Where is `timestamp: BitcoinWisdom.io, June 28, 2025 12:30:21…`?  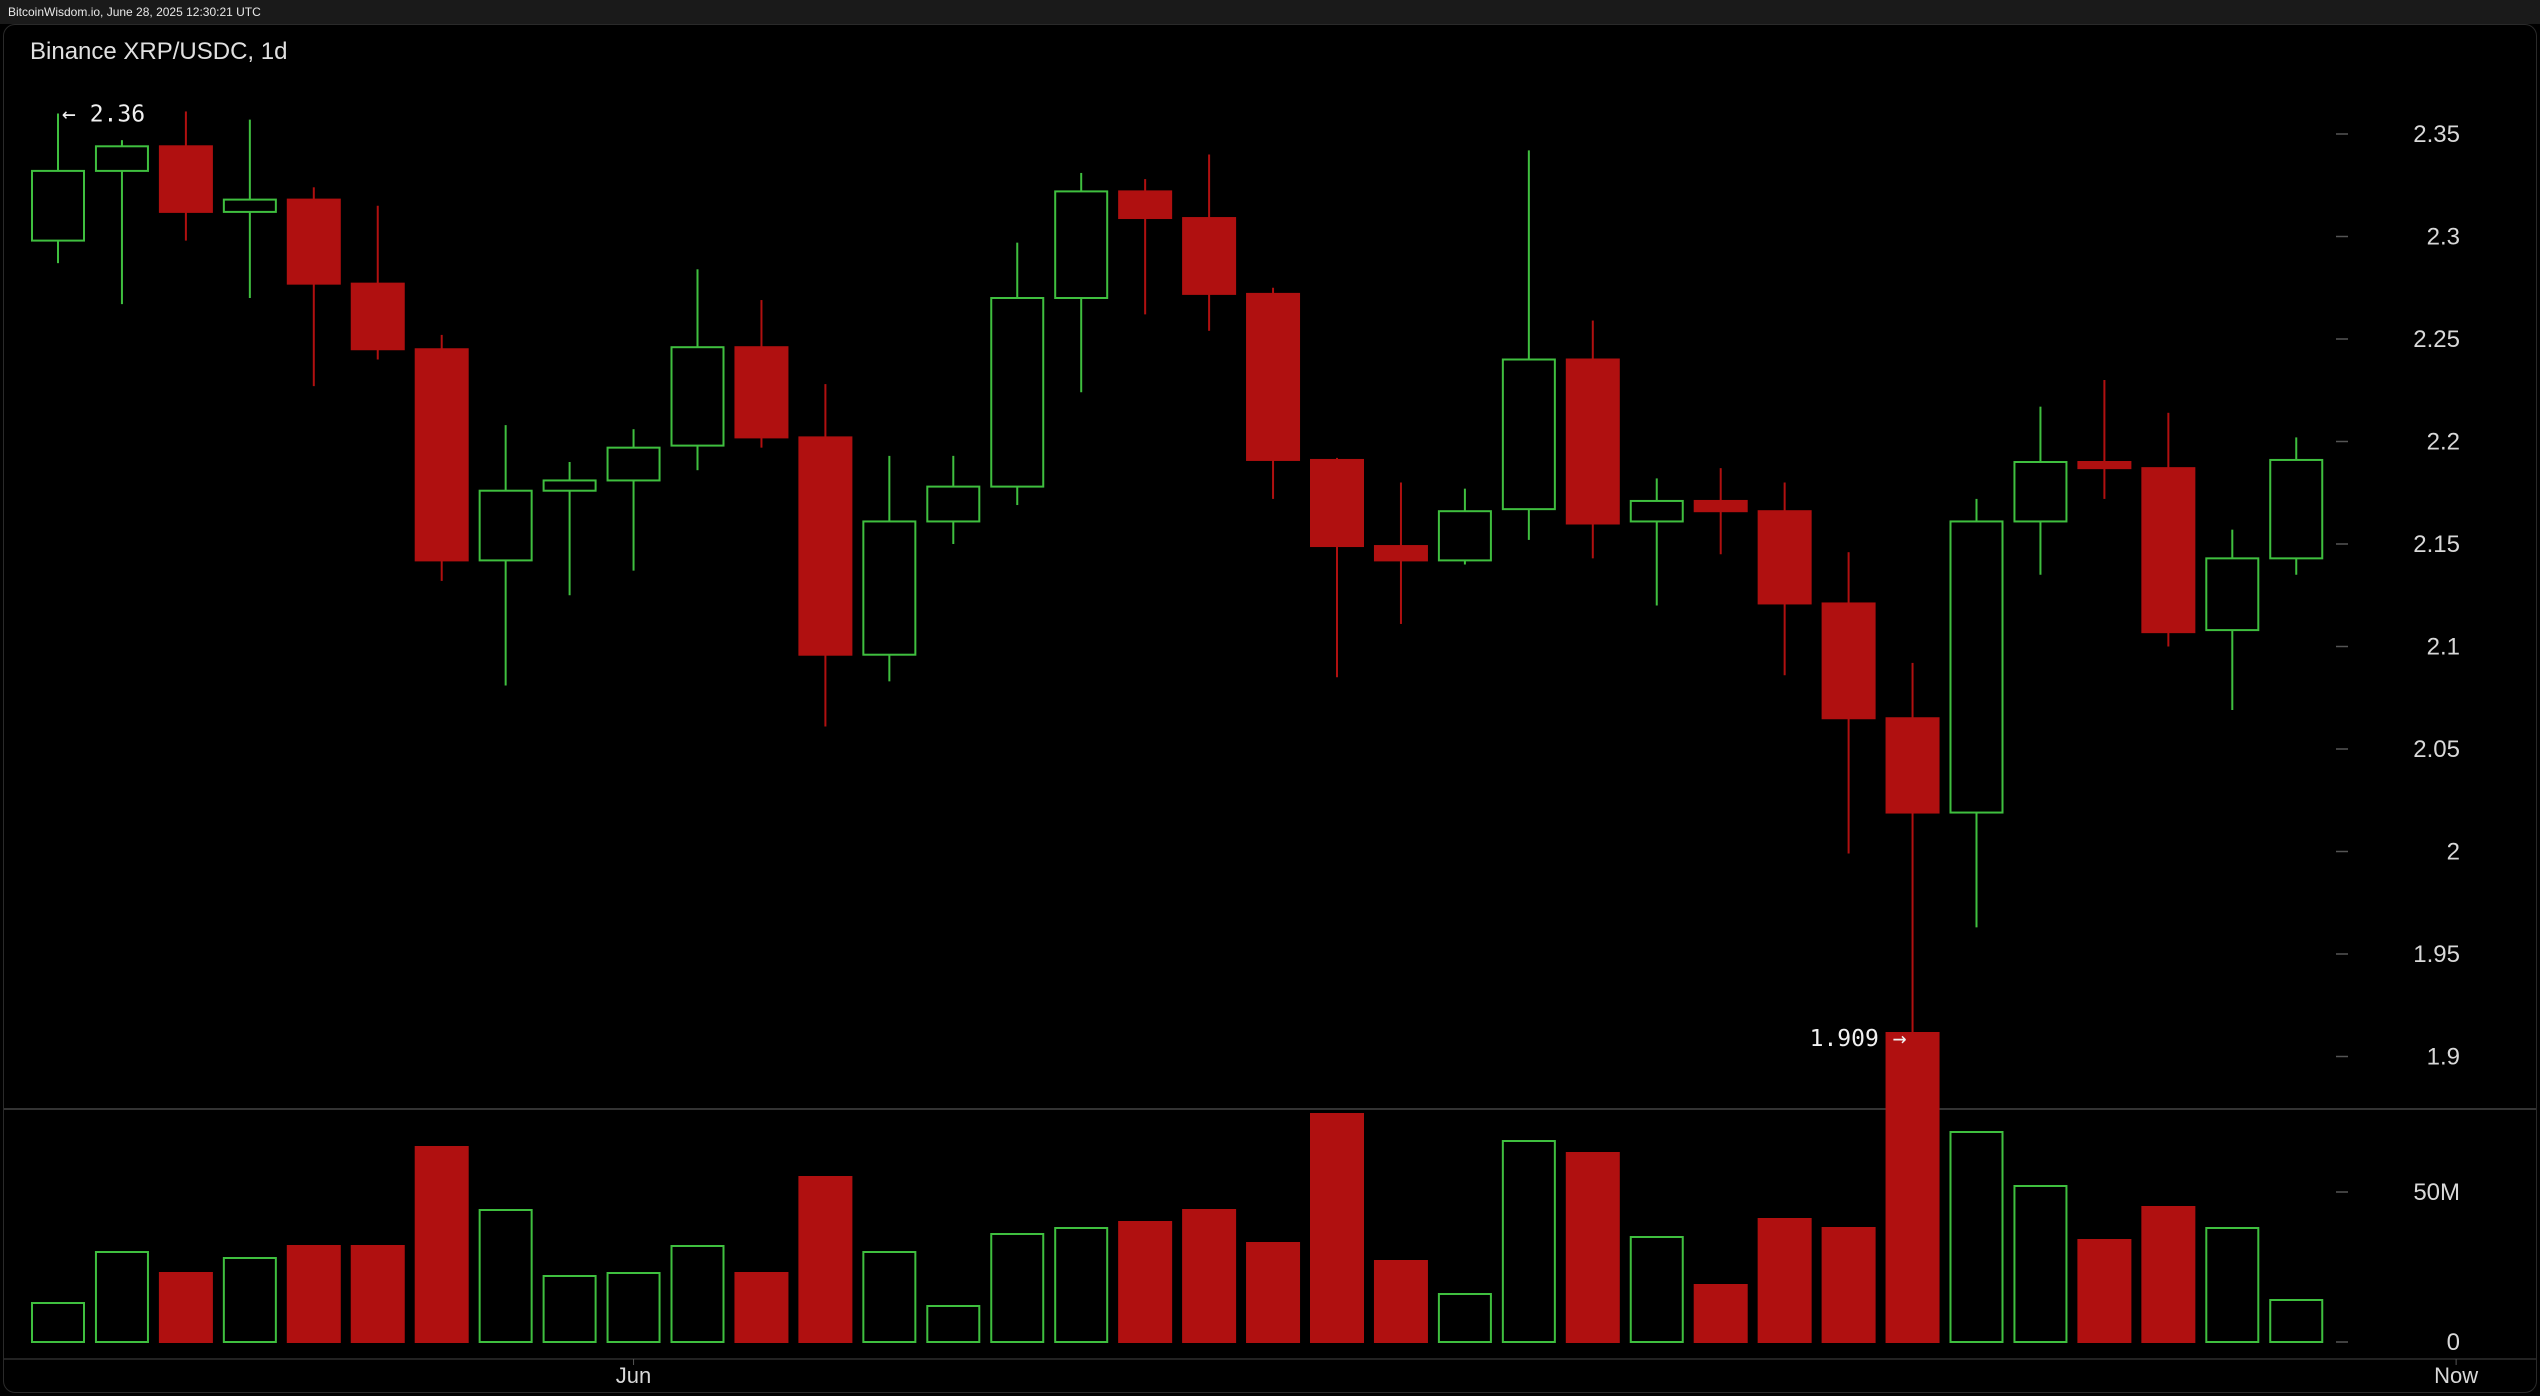
timestamp: BitcoinWisdom.io, June 28, 2025 12:30:21… is located at coordinates (134, 12).